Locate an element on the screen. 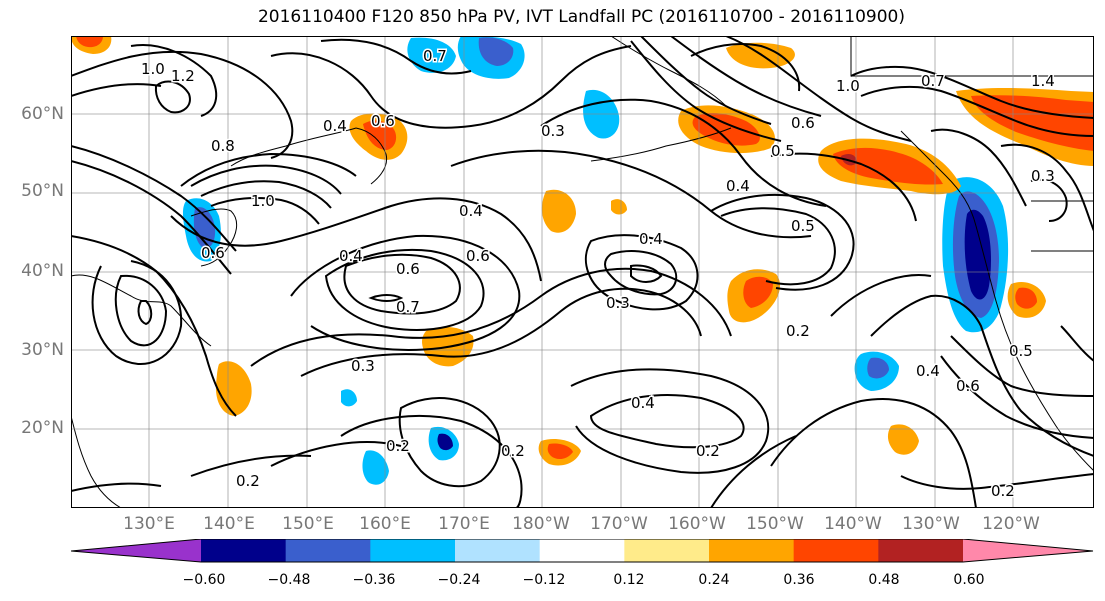 Image resolution: width=1105 pixels, height=601 pixels. contour-label: 1.4 is located at coordinates (1043, 81).